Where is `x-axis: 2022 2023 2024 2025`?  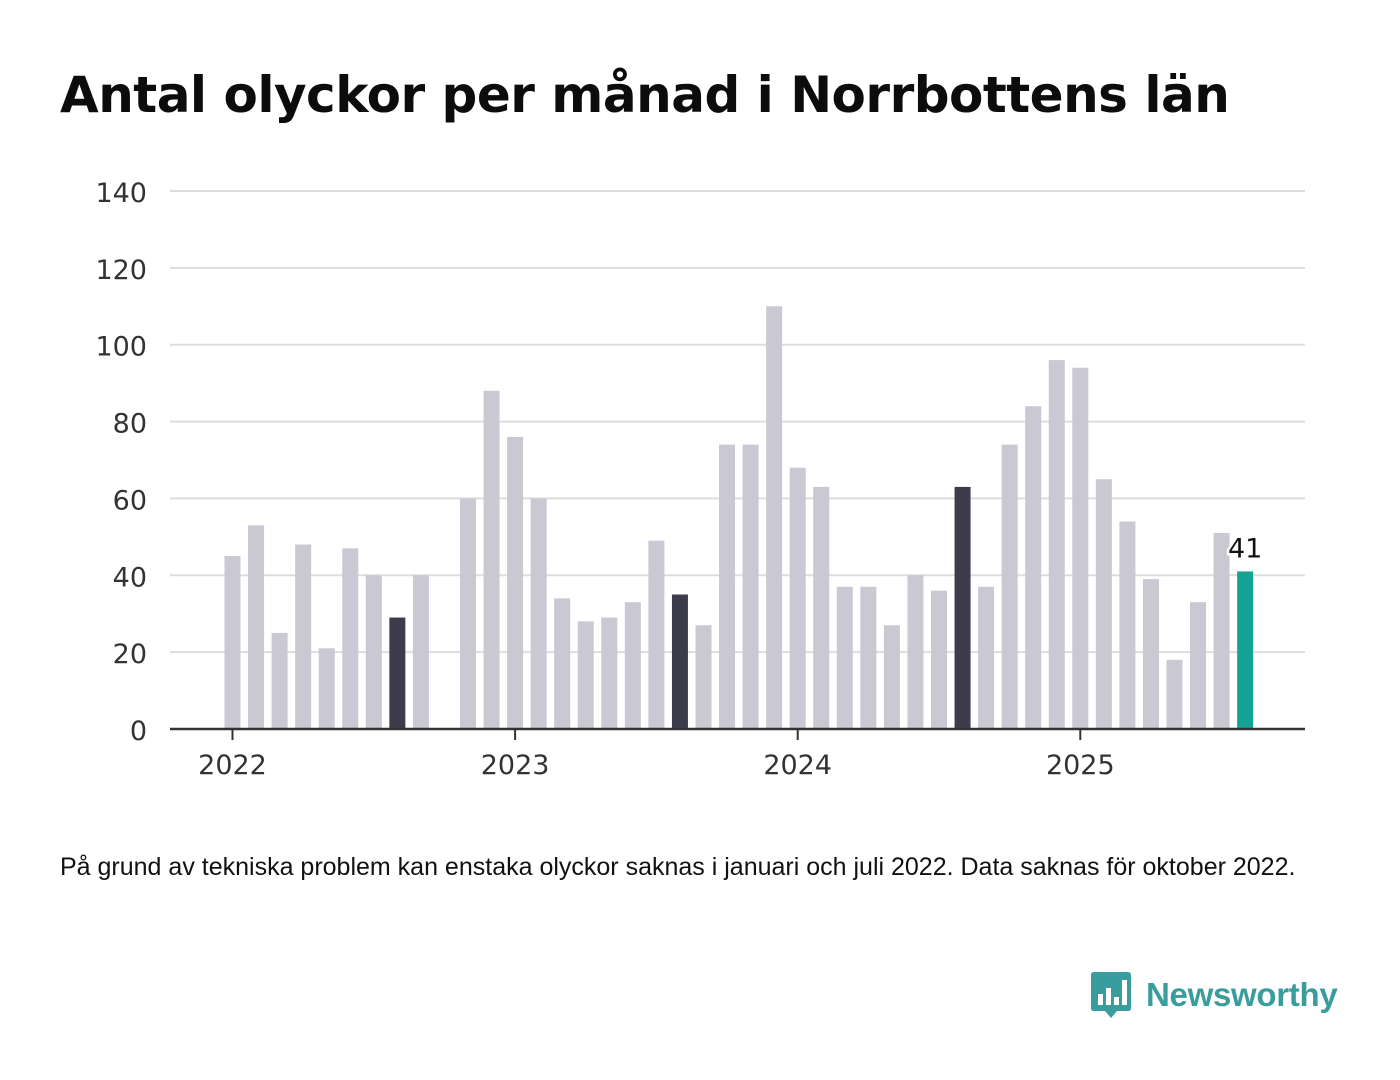
x-axis: 2022 2023 2024 2025 is located at coordinates (737, 754).